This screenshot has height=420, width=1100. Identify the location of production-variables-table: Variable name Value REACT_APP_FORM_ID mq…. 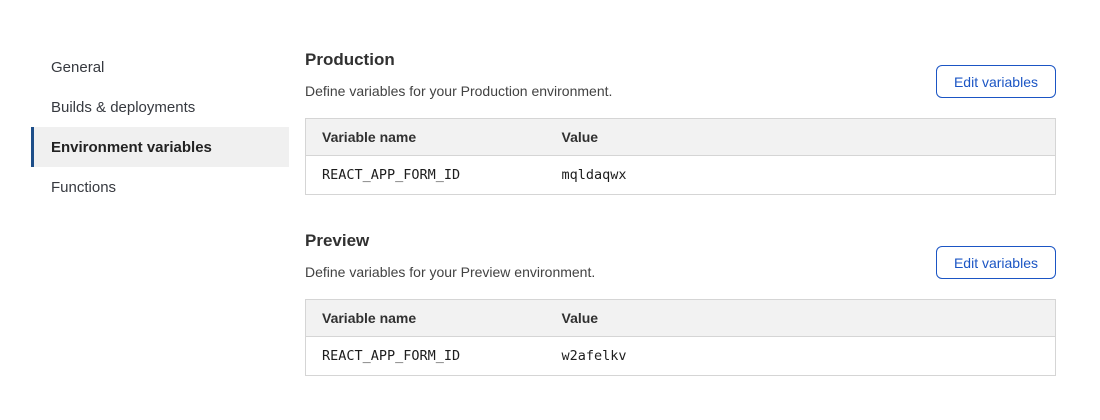
(680, 156).